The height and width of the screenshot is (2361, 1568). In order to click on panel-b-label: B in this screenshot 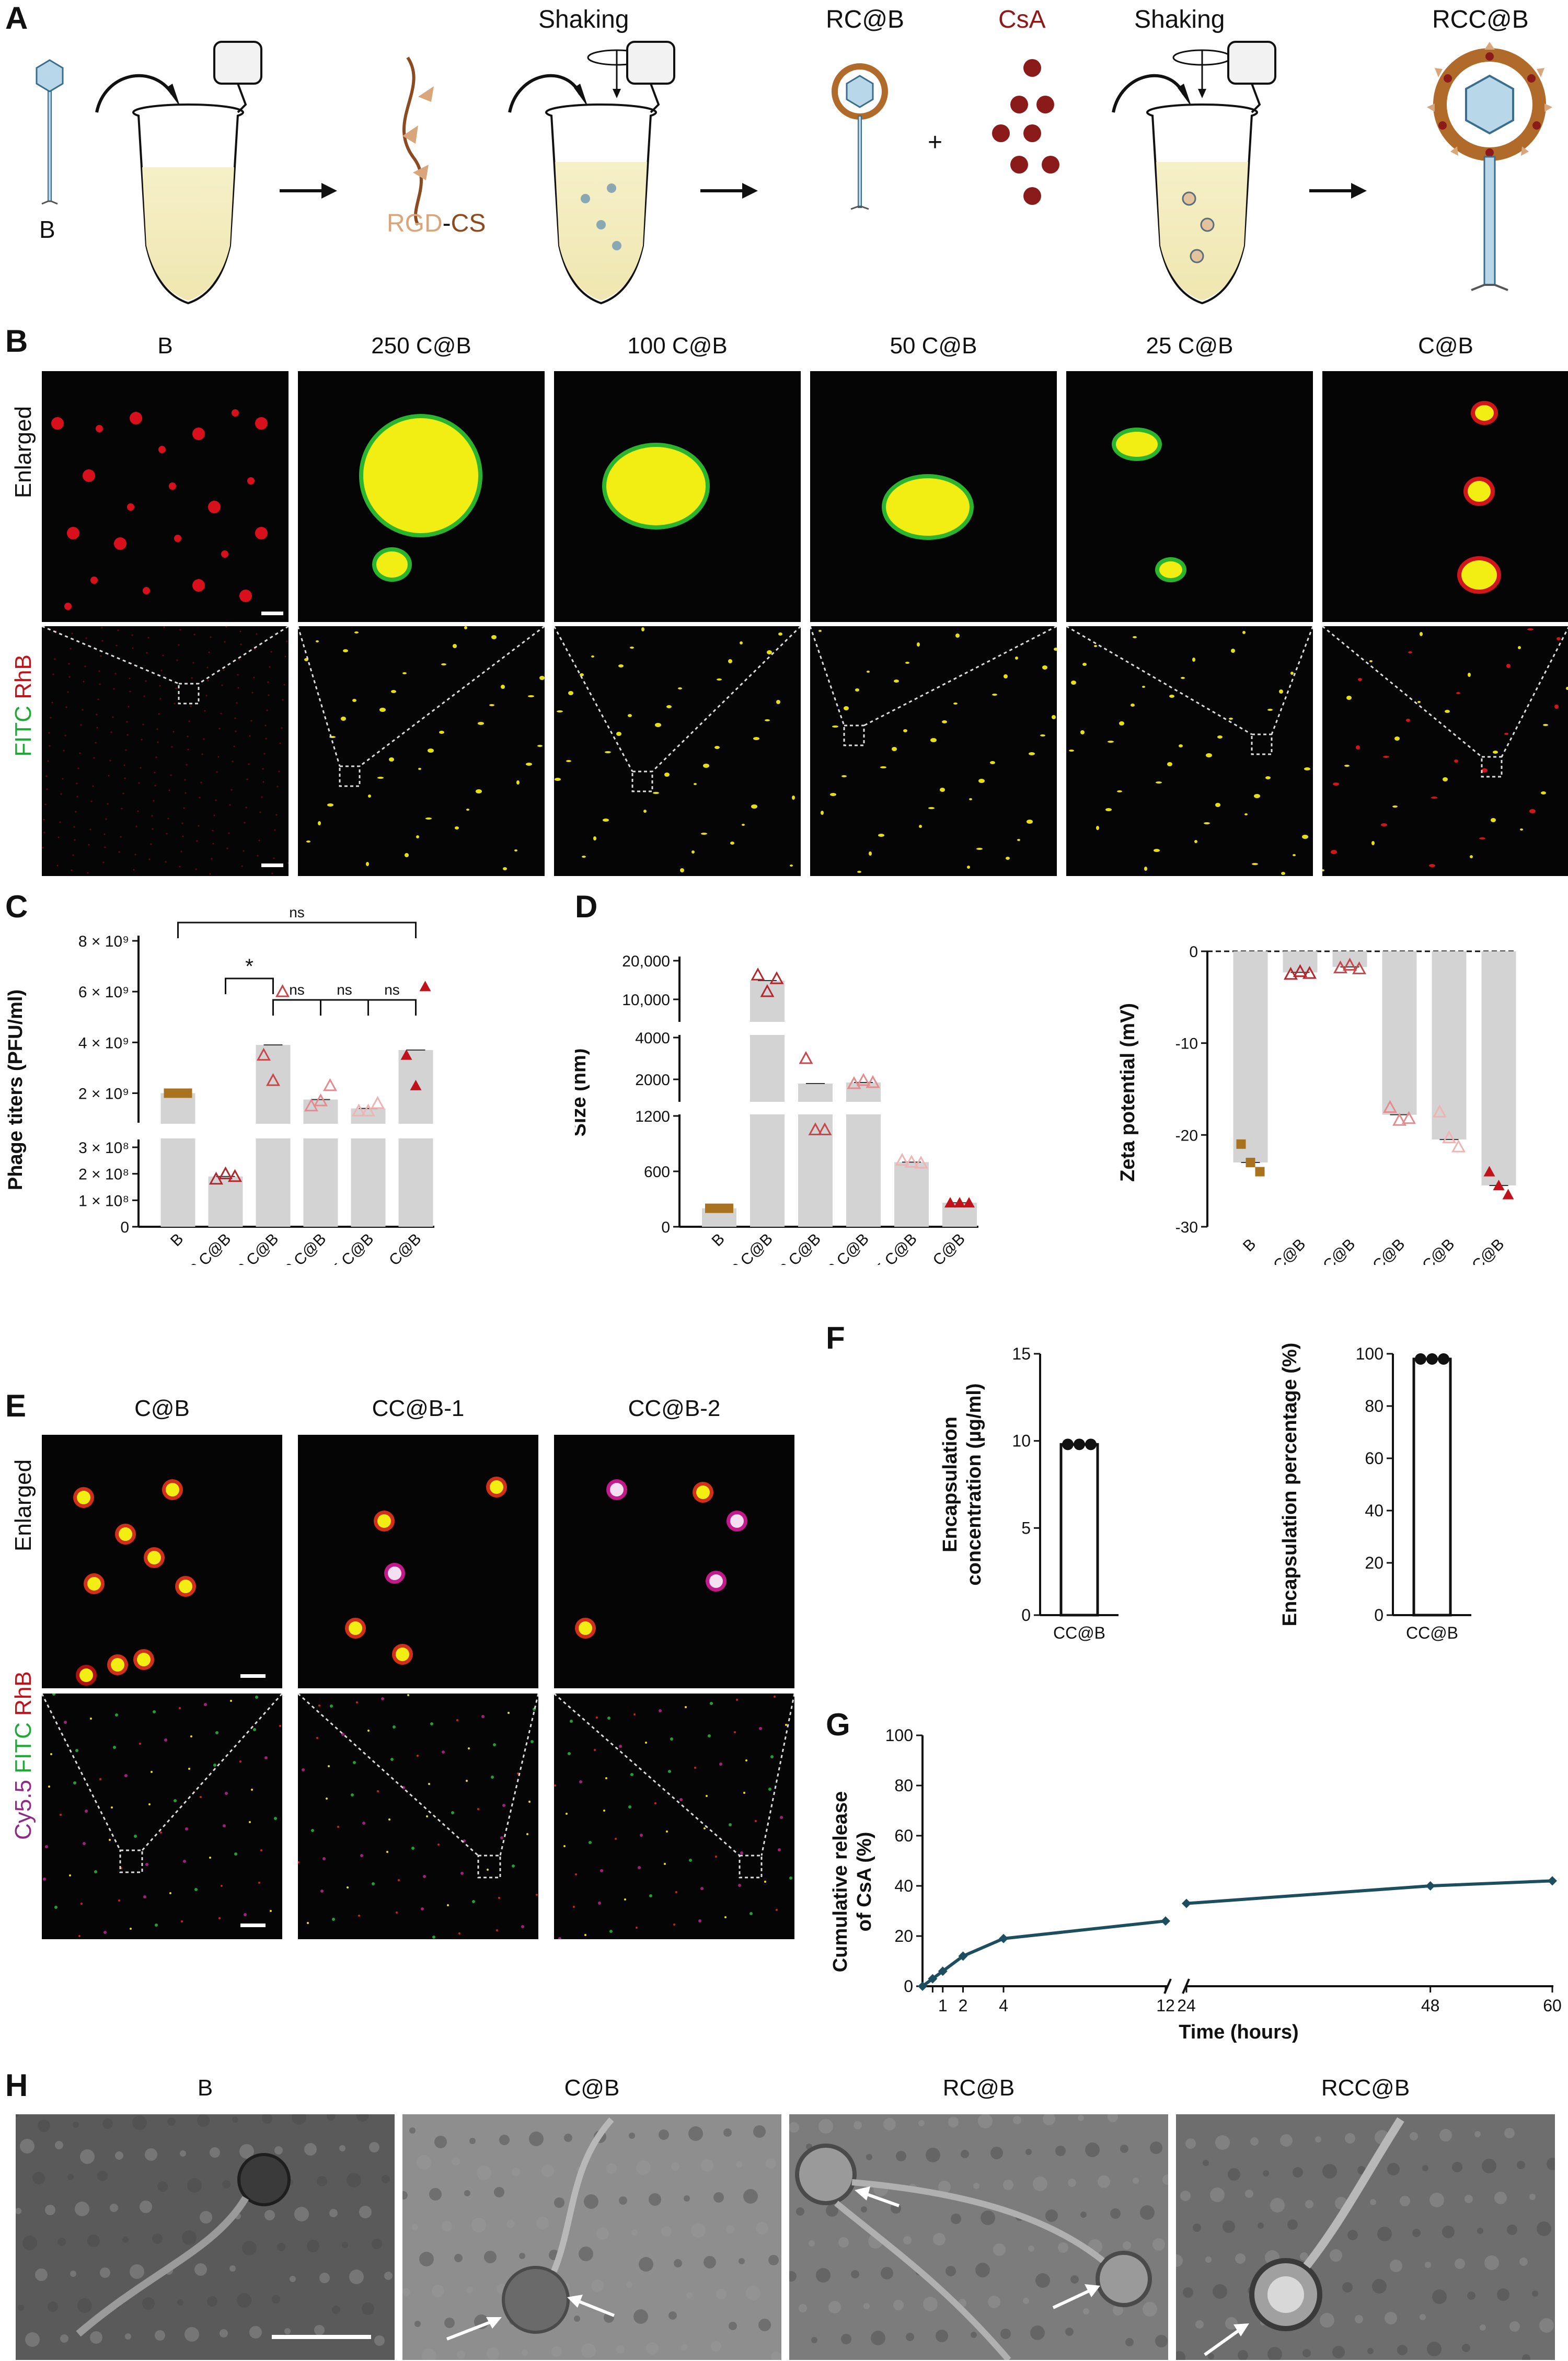, I will do `click(16, 341)`.